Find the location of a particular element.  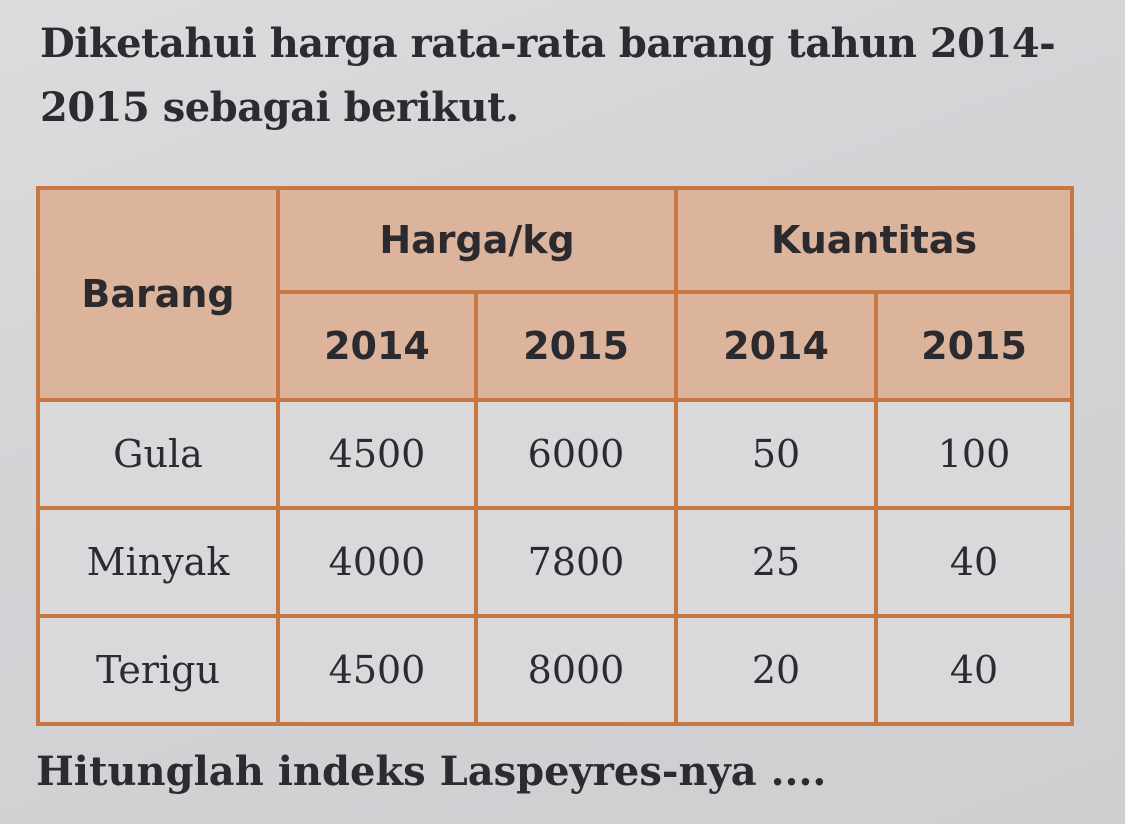

quantity-2015: 100 is located at coordinates (974, 454).